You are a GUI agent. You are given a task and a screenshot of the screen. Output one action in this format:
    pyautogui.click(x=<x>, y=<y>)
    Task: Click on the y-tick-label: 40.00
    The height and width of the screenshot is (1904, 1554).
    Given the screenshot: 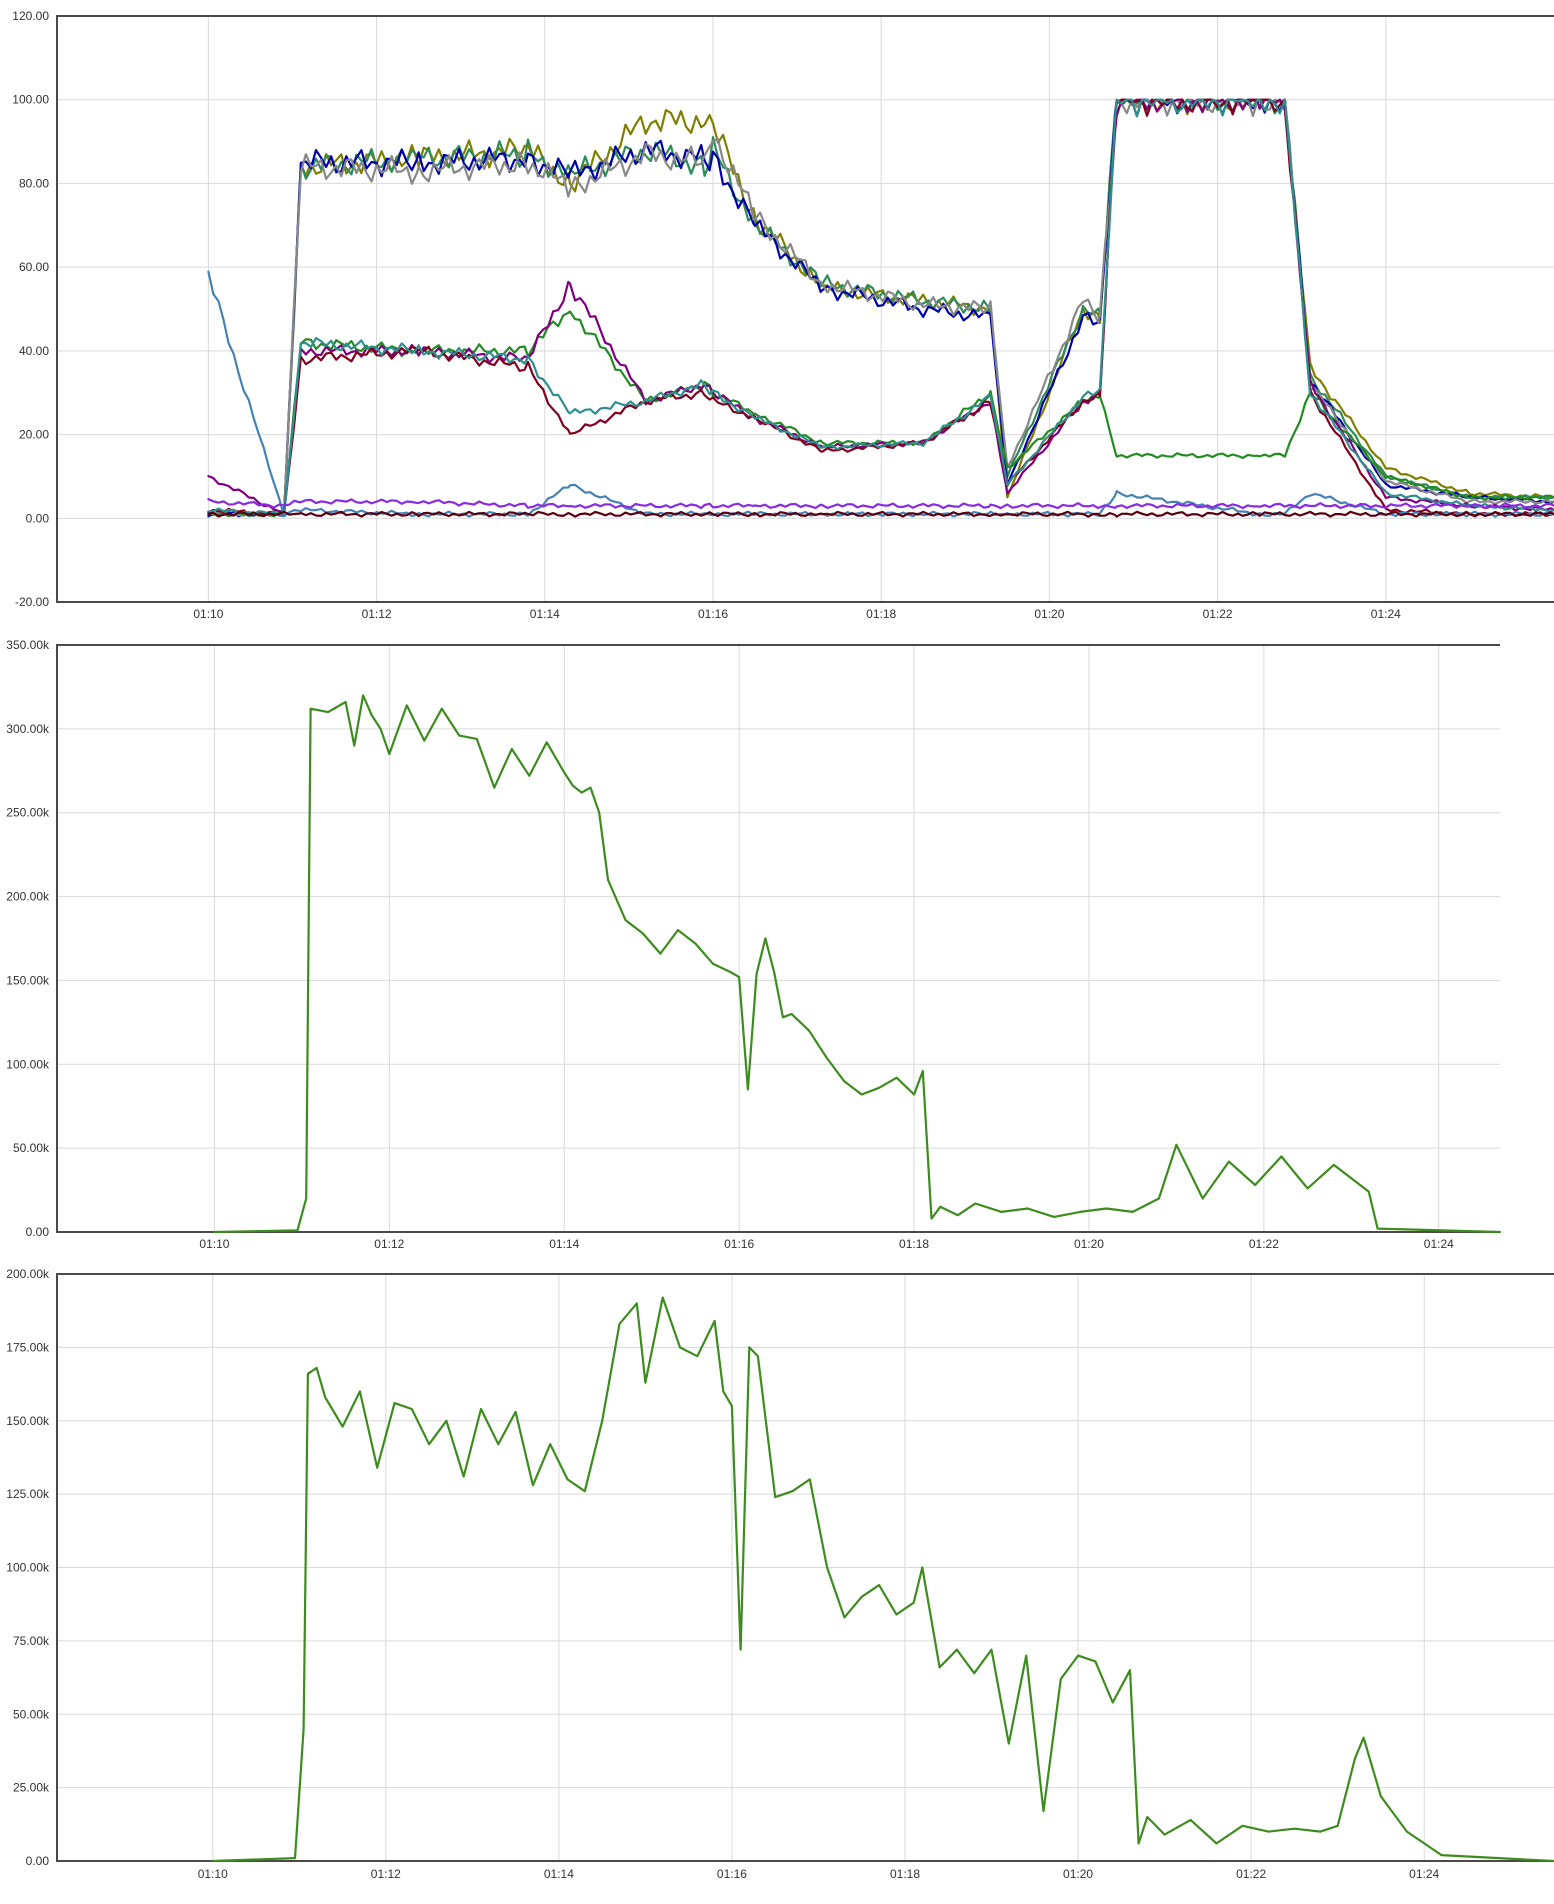 What is the action you would take?
    pyautogui.click(x=34, y=351)
    